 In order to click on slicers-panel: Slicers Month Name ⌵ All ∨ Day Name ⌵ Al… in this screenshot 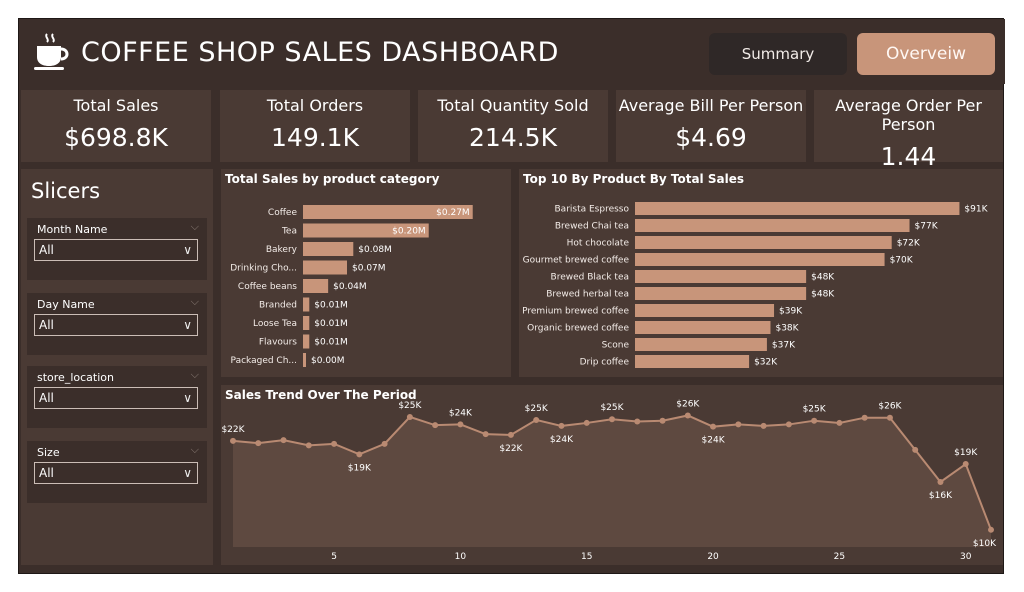, I will do `click(117, 367)`.